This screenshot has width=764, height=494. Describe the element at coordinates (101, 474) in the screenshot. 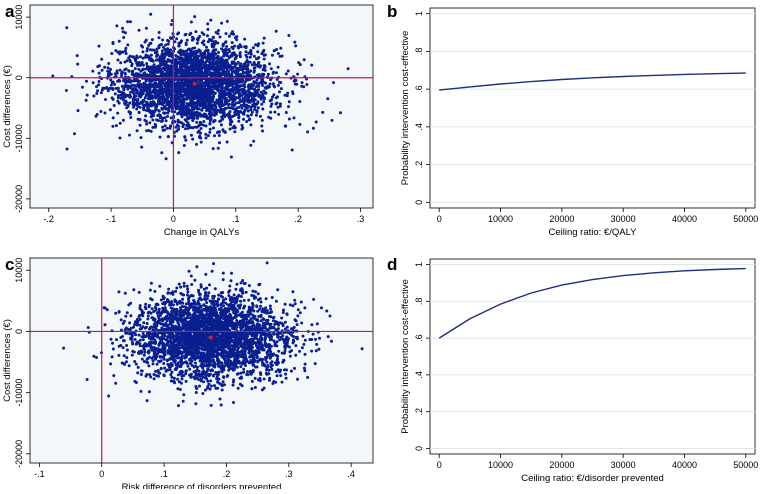

I see `x-tick-label: 0` at that location.